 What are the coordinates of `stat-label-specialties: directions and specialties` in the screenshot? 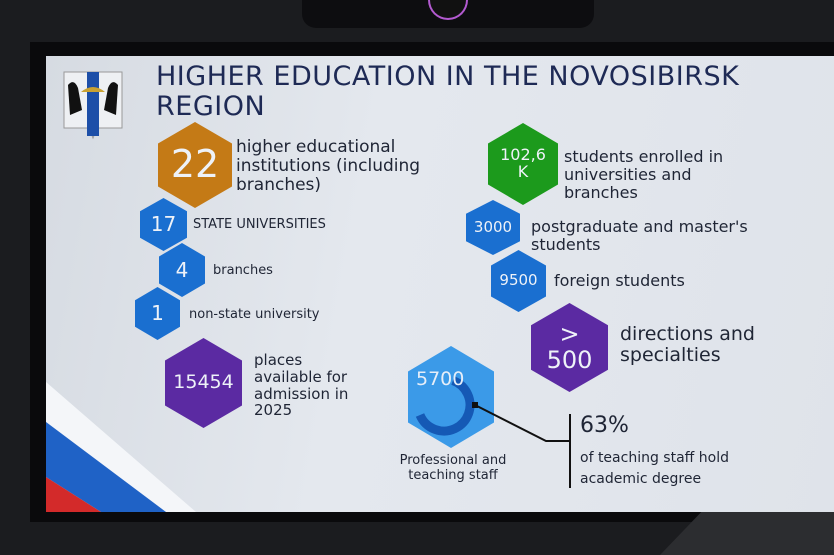 It's located at (687, 345).